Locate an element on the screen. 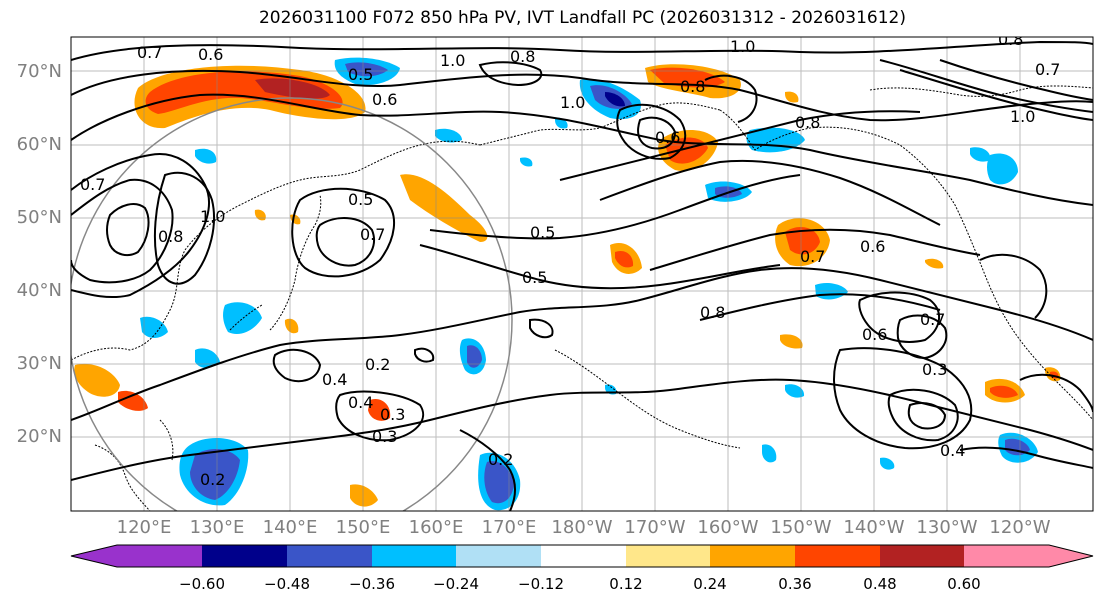 This screenshot has height=604, width=1105. colorbar-tick-label: 0.36 is located at coordinates (795, 584).